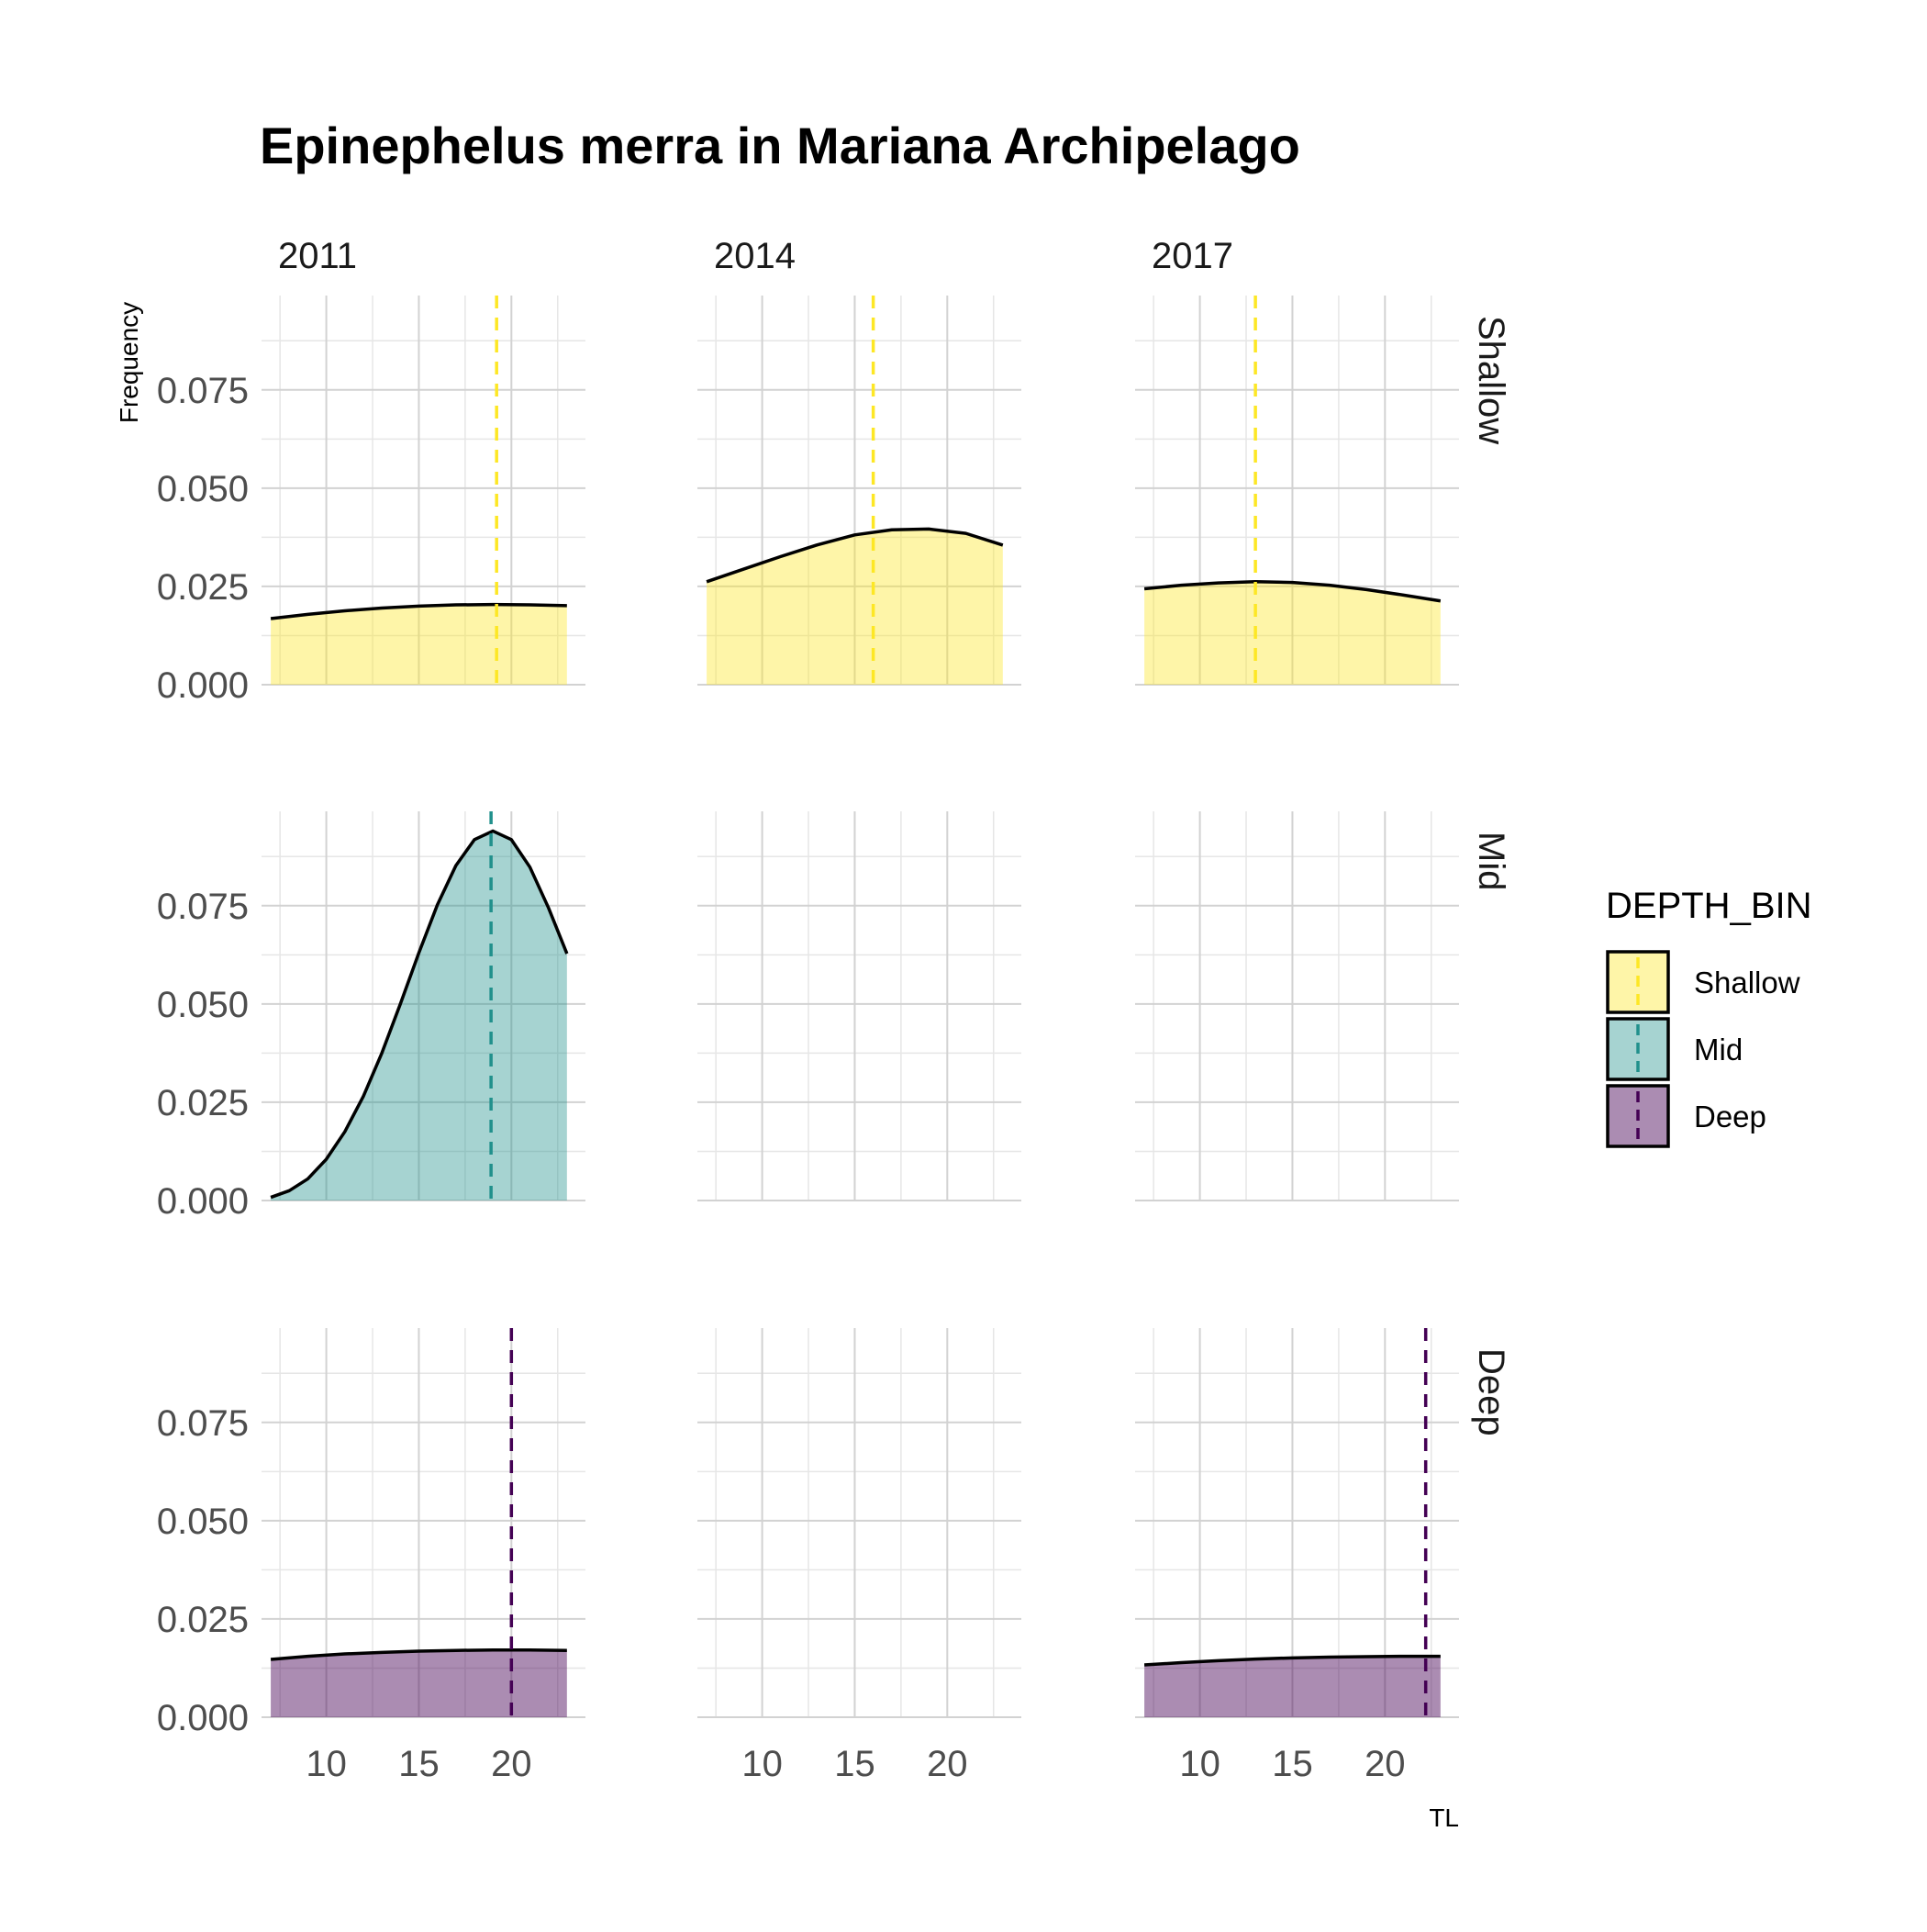  Describe the element at coordinates (755, 256) in the screenshot. I see `facet-strip-year: 2014` at that location.